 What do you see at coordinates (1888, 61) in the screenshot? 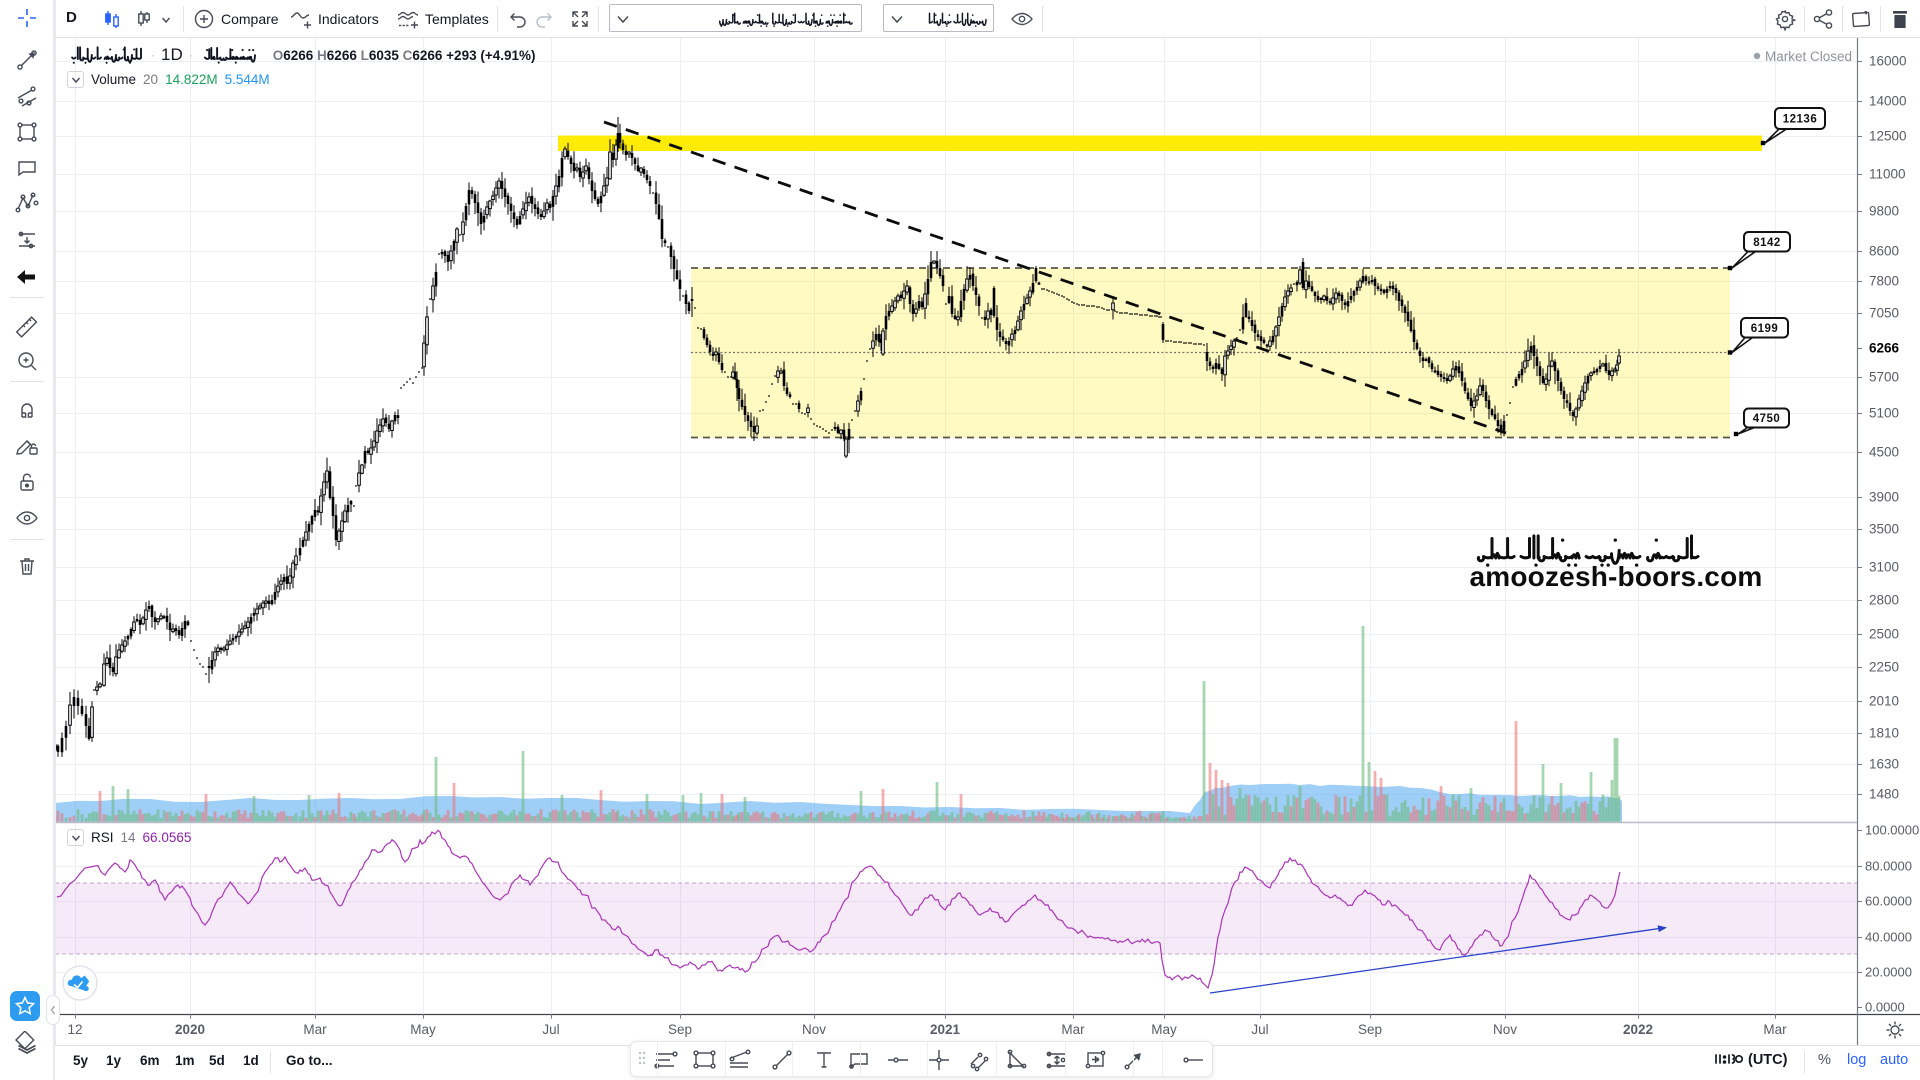
I see `svg-text: 16000` at bounding box center [1888, 61].